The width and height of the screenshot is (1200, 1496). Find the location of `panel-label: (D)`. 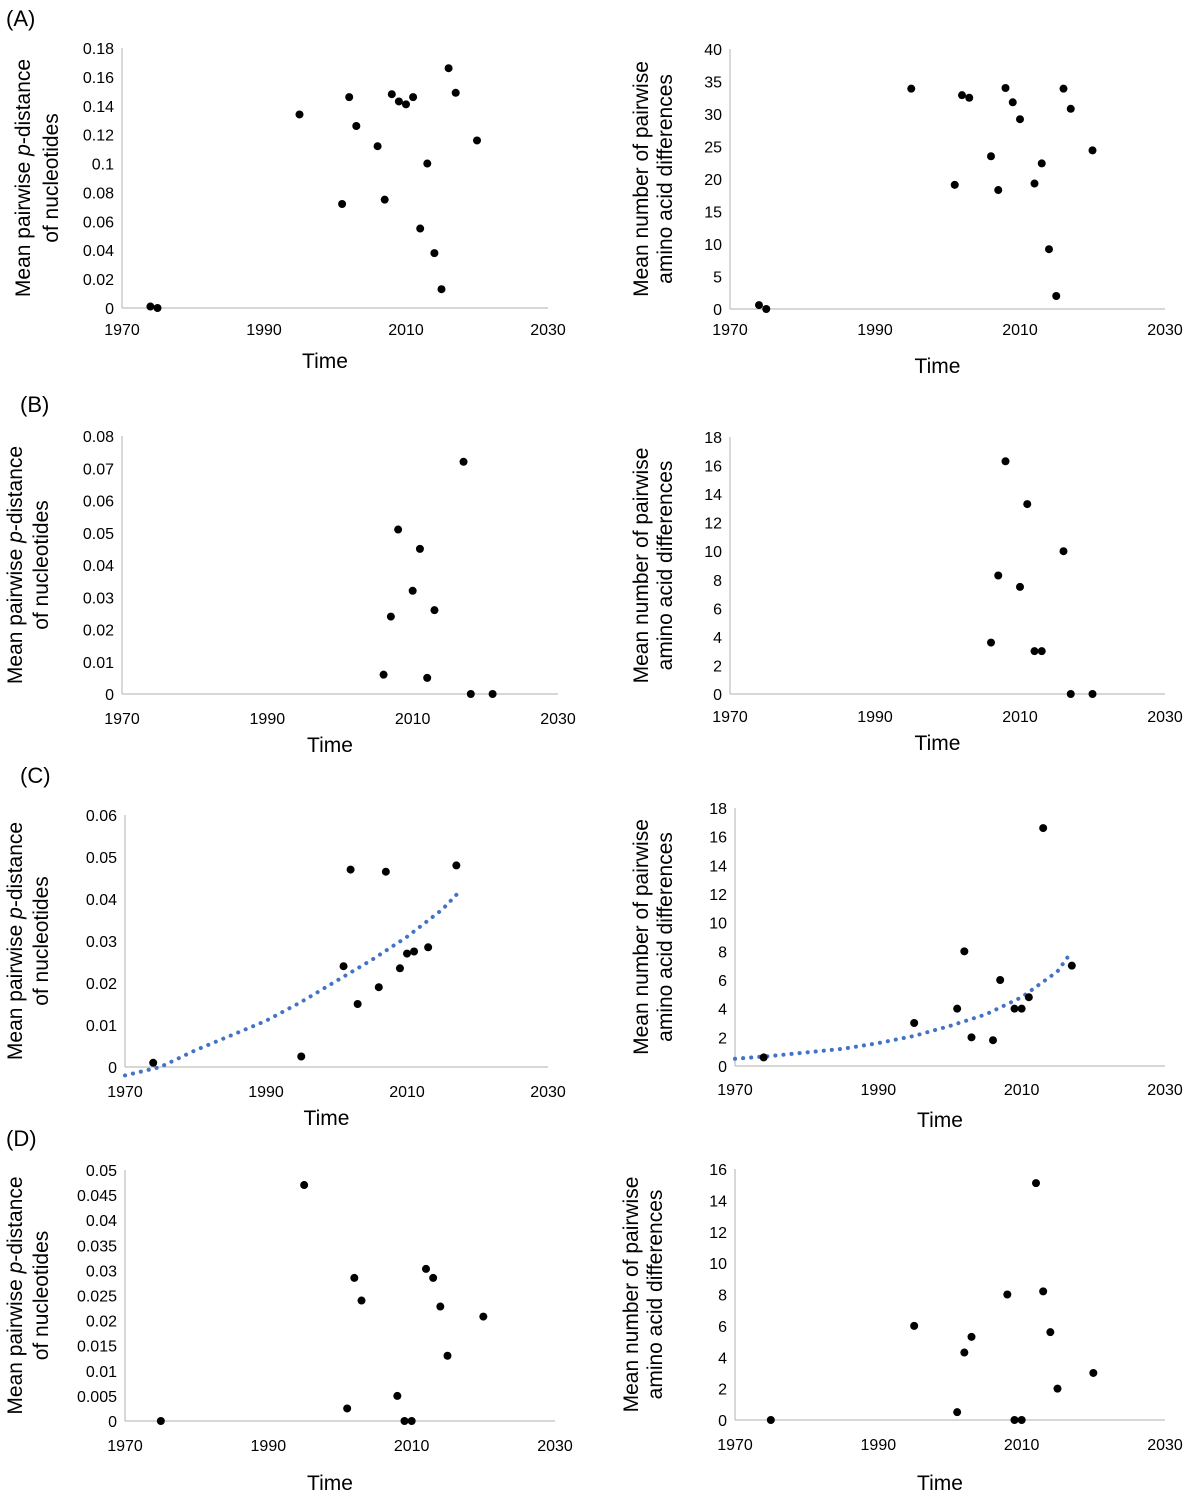

panel-label: (D) is located at coordinates (21, 1138).